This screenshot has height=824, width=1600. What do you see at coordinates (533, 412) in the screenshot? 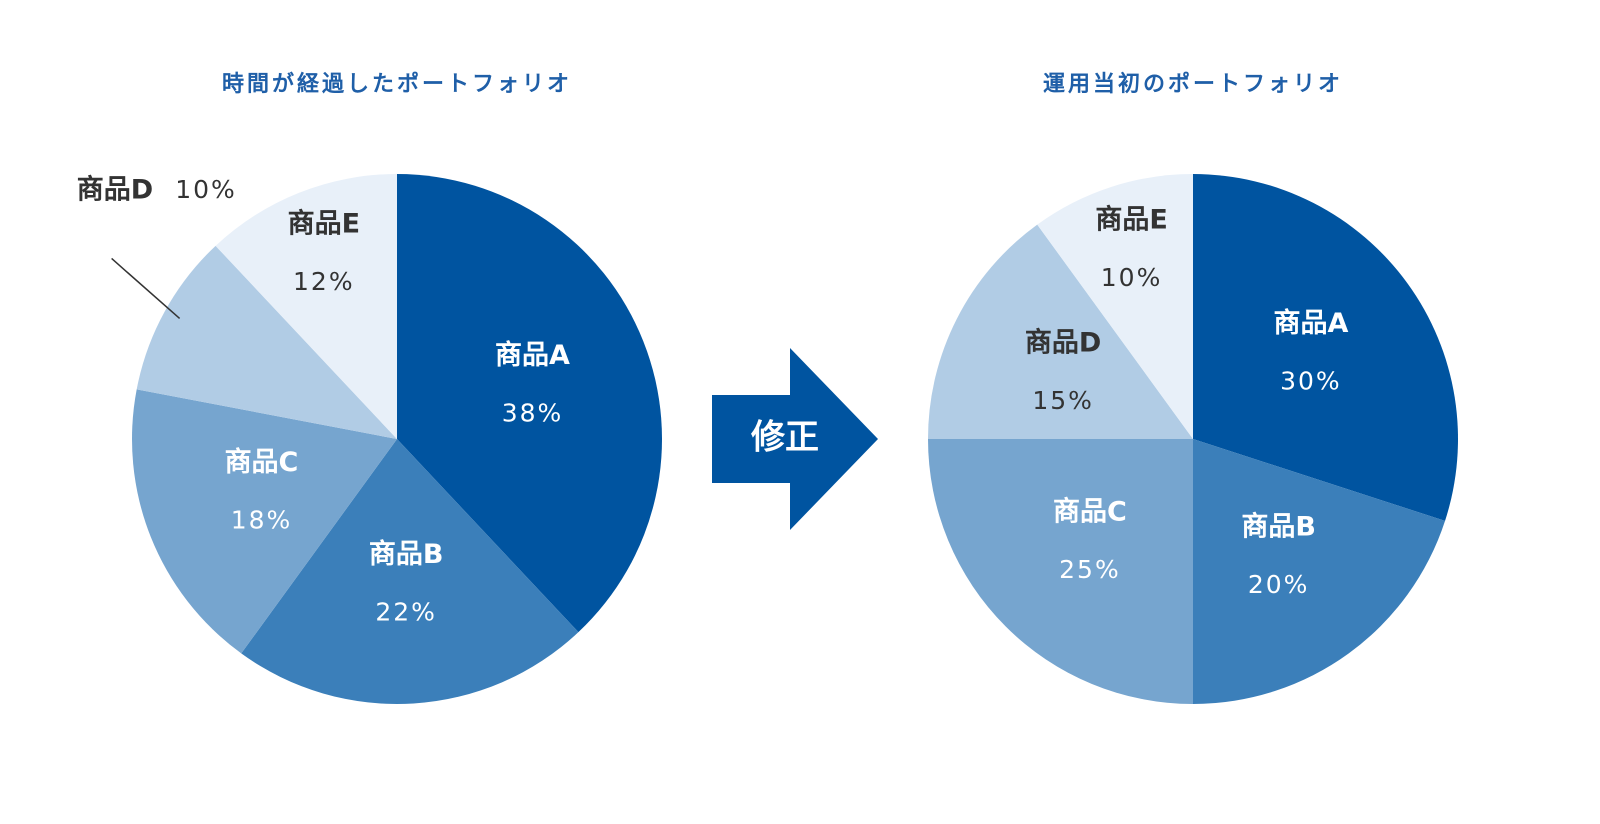
I see `slice-value: 38%` at bounding box center [533, 412].